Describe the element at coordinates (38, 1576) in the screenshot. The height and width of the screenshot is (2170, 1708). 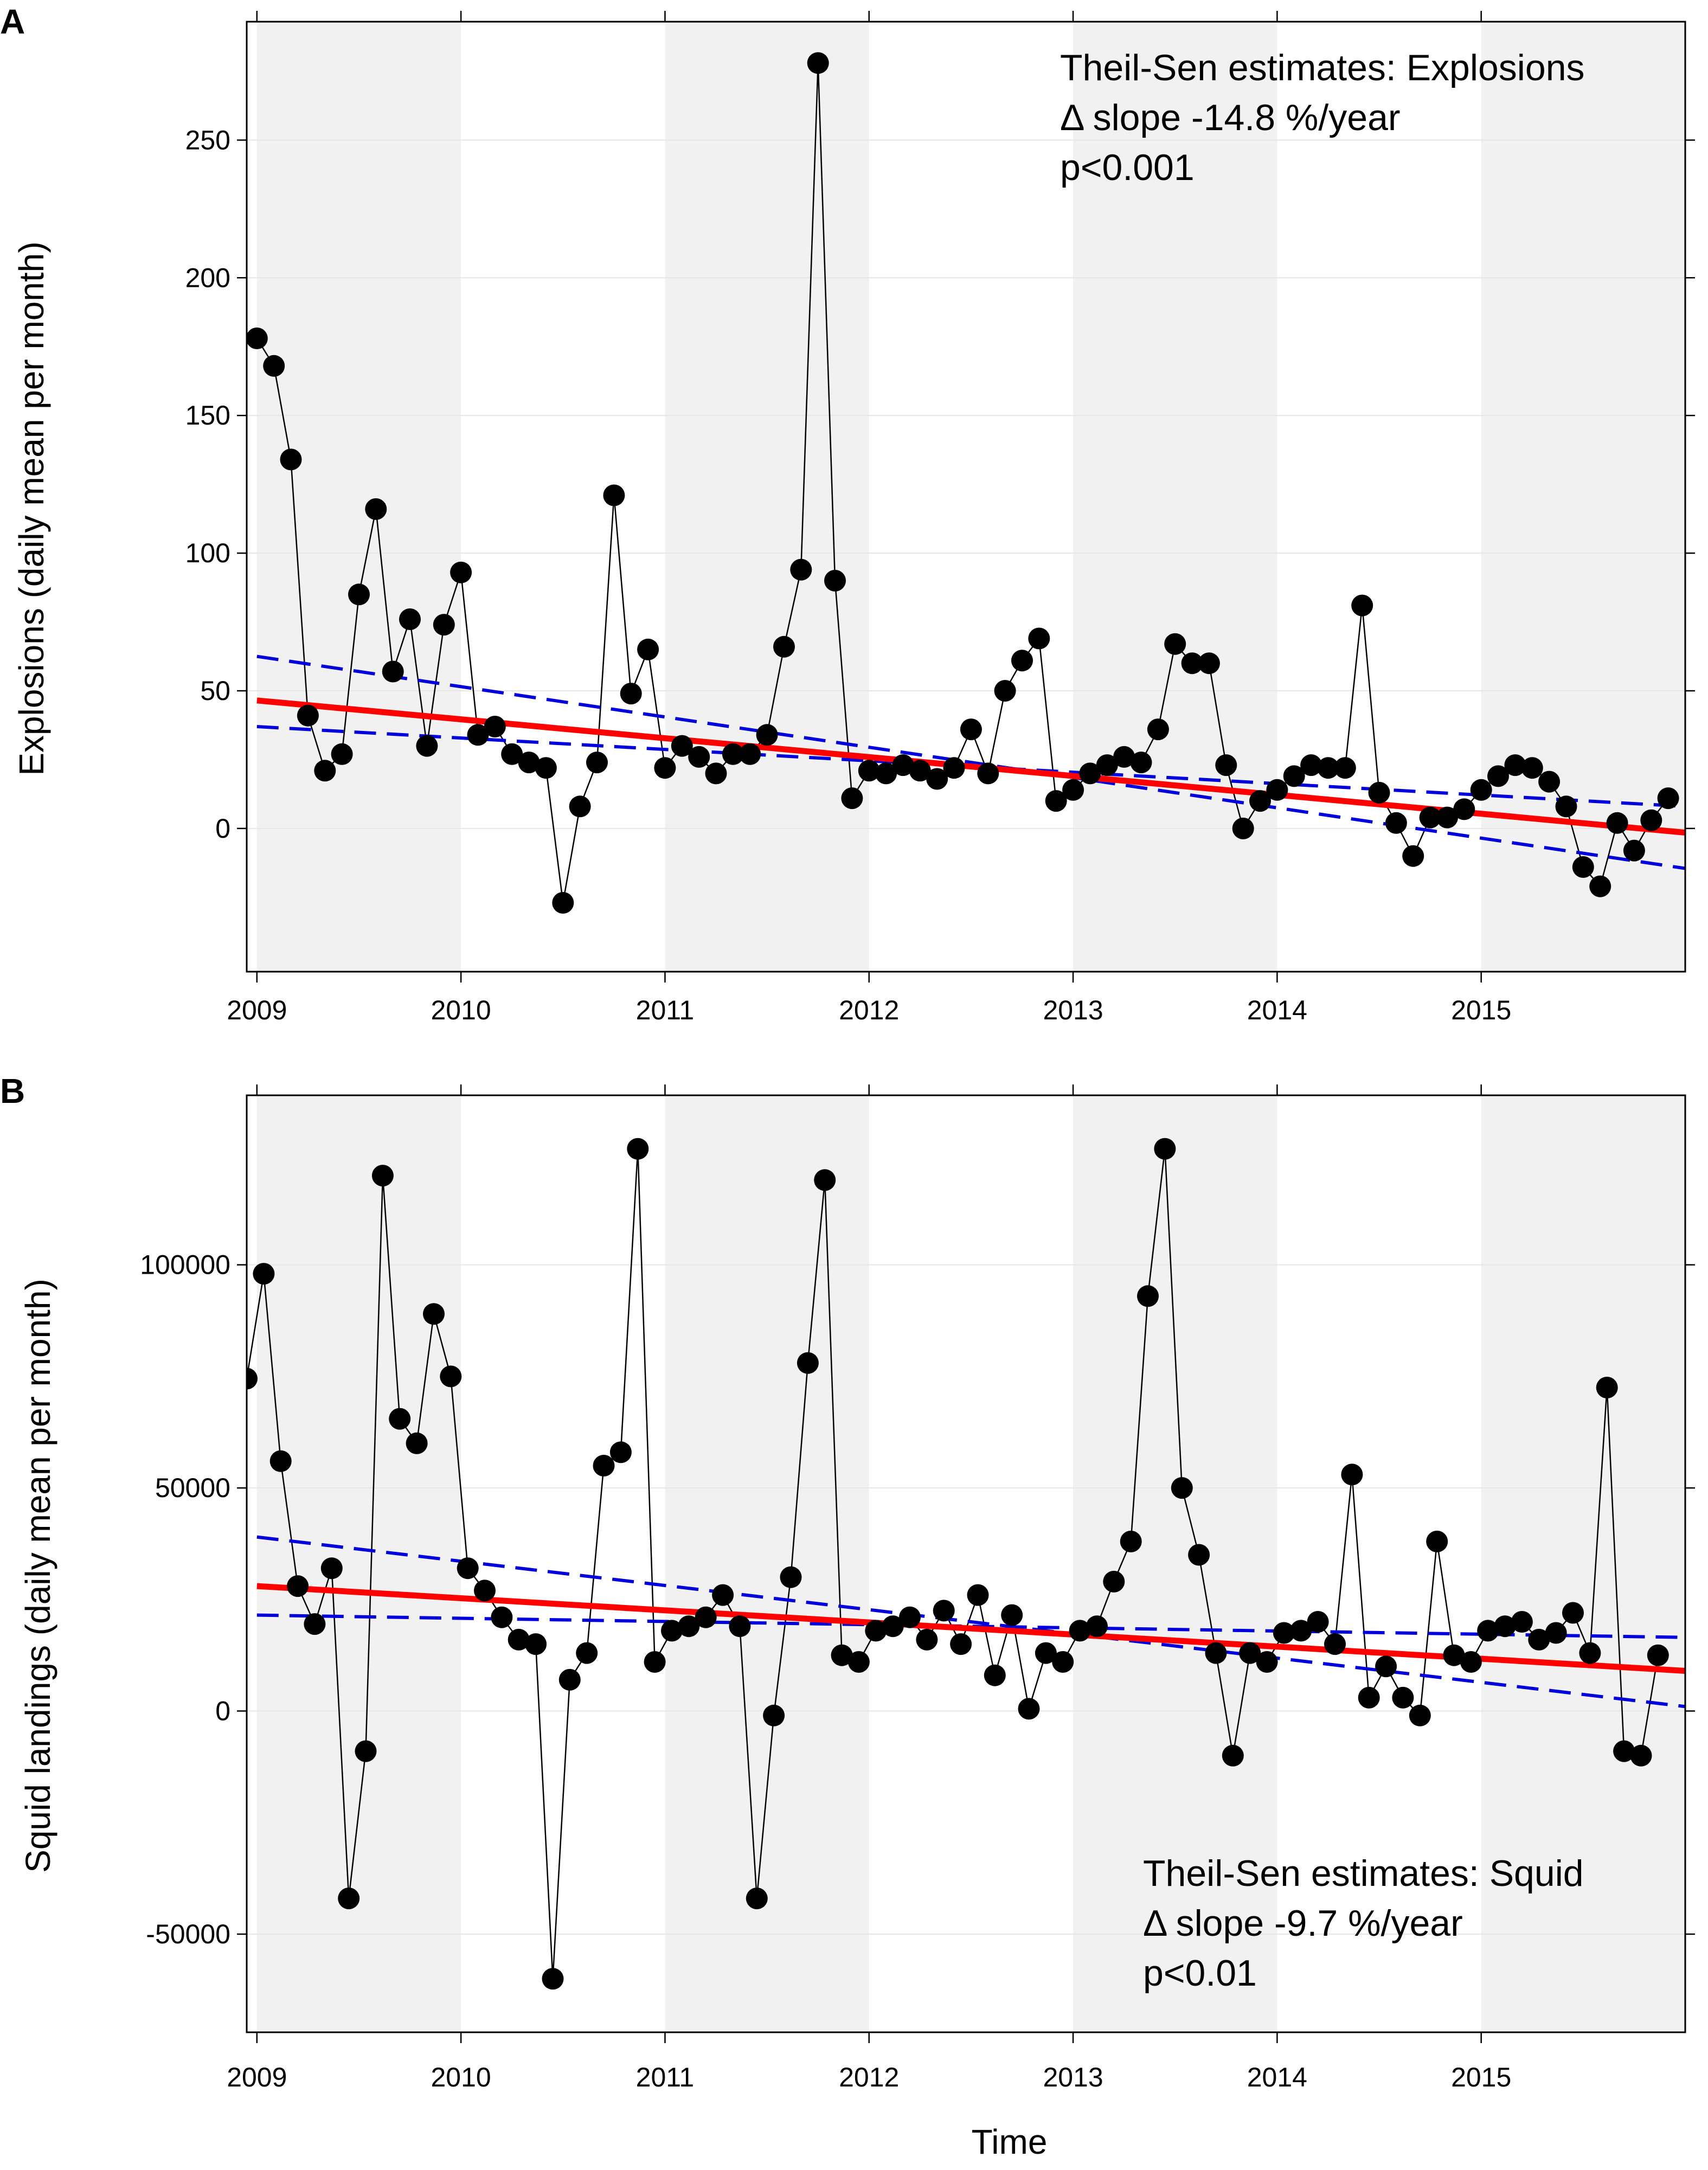
I see `y-axis-label: Squid landings (daily mean per month)` at that location.